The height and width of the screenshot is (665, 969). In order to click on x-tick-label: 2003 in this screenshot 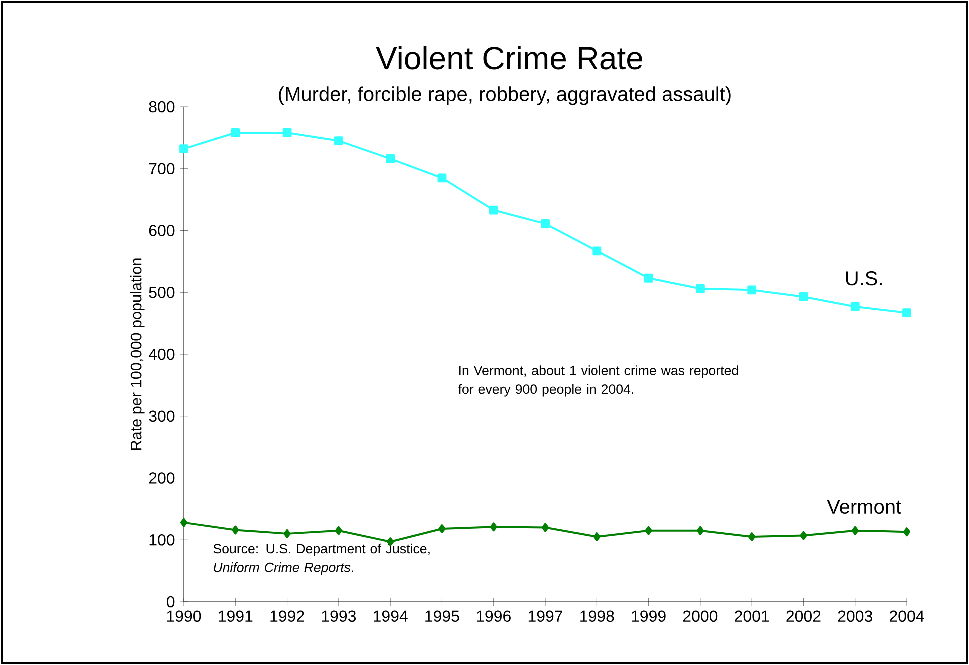, I will do `click(855, 616)`.